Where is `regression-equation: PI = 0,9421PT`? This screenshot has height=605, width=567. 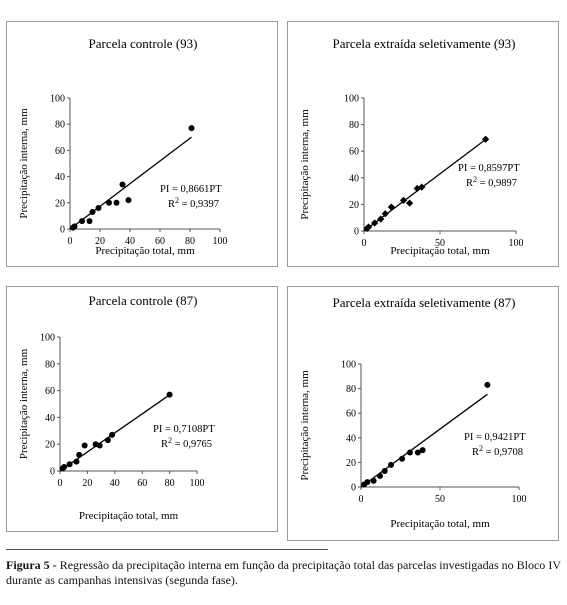 regression-equation: PI = 0,9421PT is located at coordinates (495, 437).